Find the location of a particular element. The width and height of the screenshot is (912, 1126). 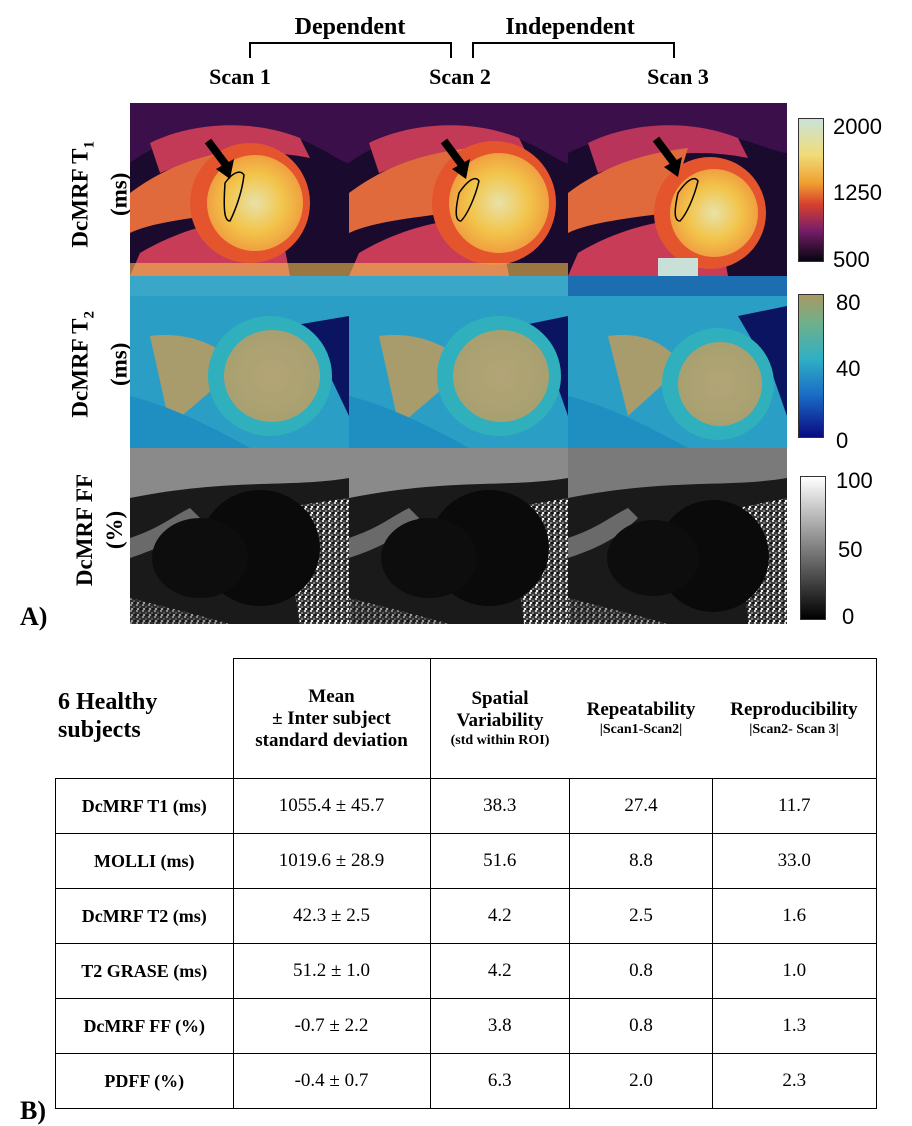

part-b-label: B) is located at coordinates (33, 1110).